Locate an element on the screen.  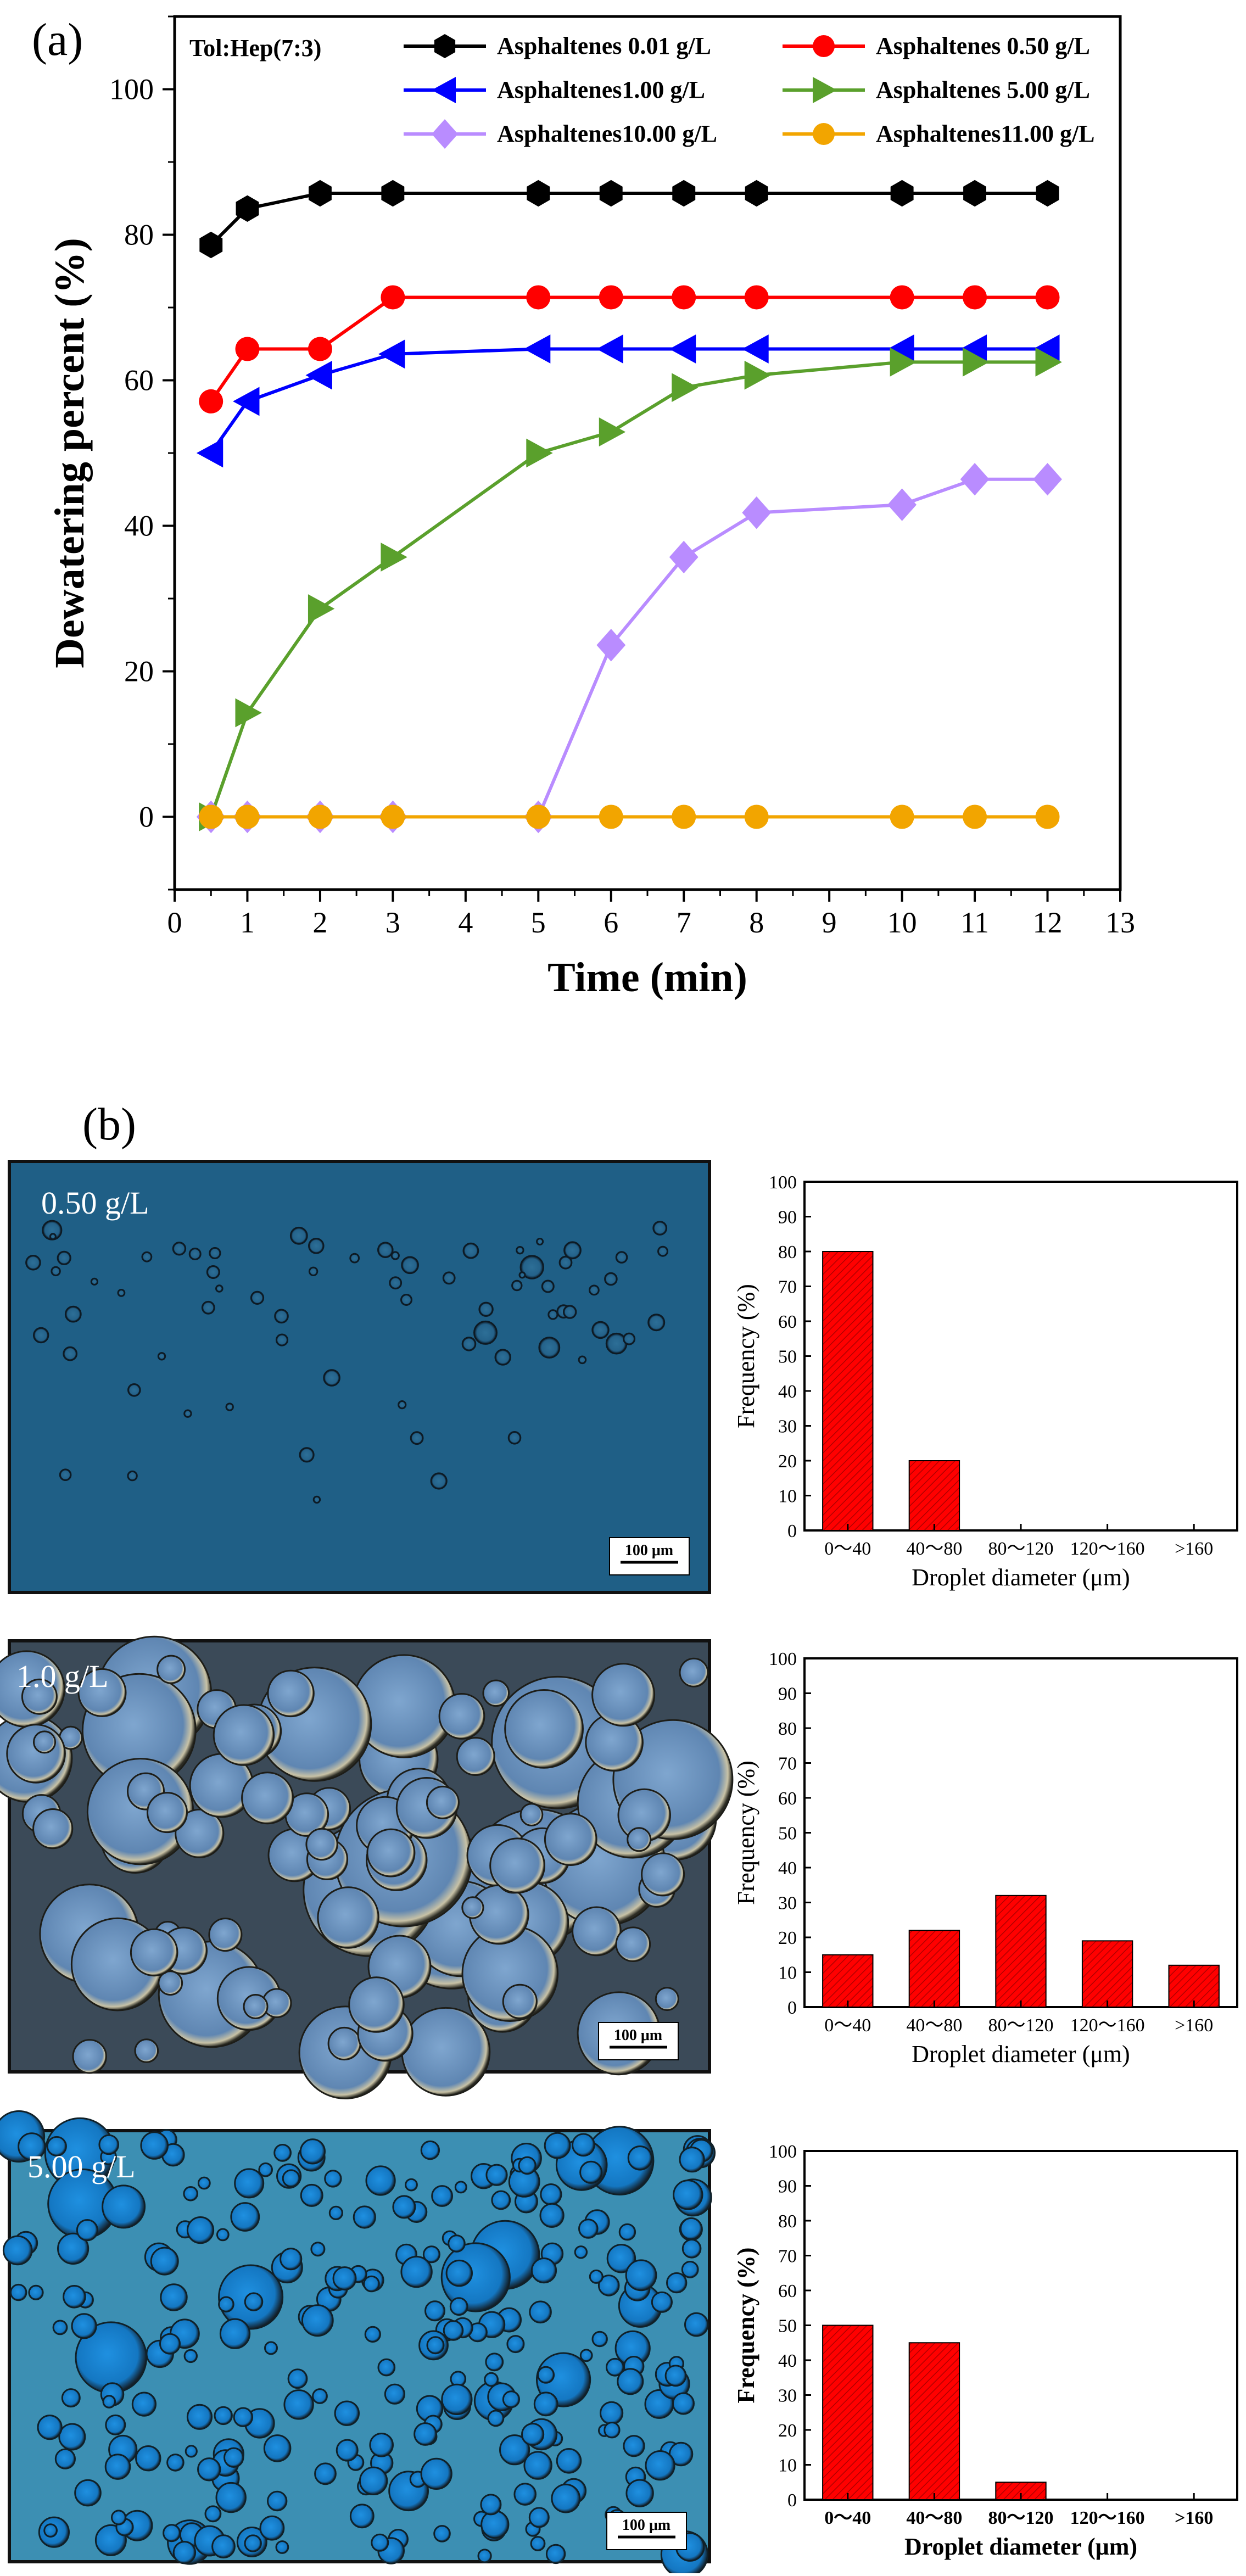
micrograph-droplets is located at coordinates (346, 1362).